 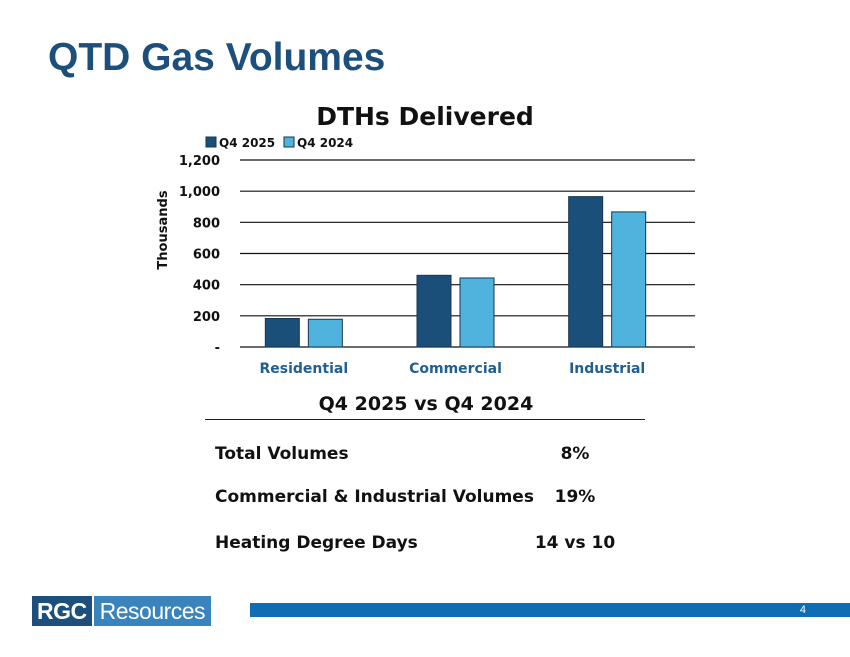 What do you see at coordinates (62, 611) in the screenshot?
I see `logo-text-rgc: RGC` at bounding box center [62, 611].